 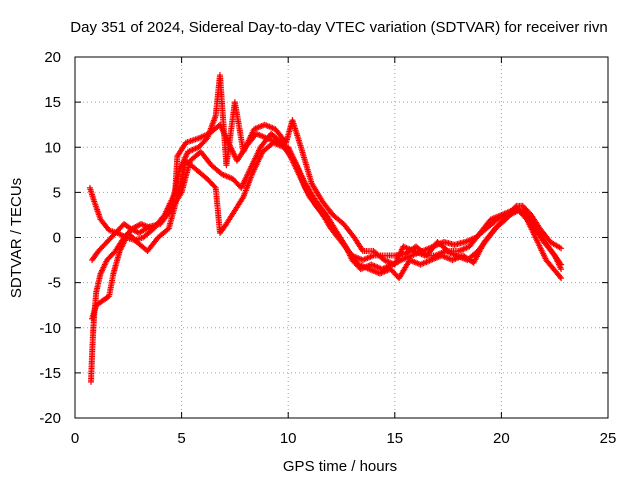 What do you see at coordinates (75, 438) in the screenshot?
I see `x-tick-label: 0` at bounding box center [75, 438].